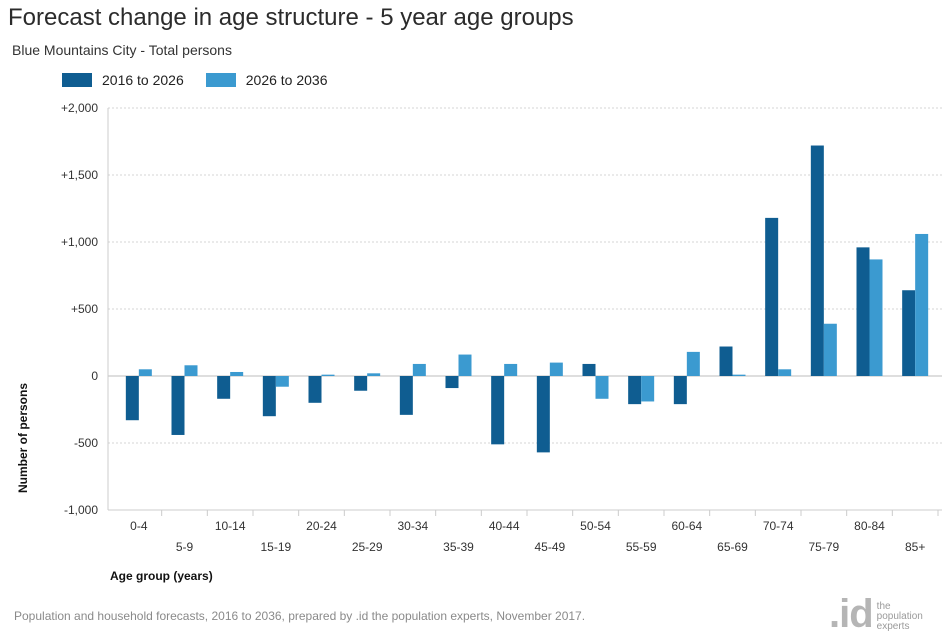  I want to click on legend-item-series-1: 2016 to 2026, so click(123, 80).